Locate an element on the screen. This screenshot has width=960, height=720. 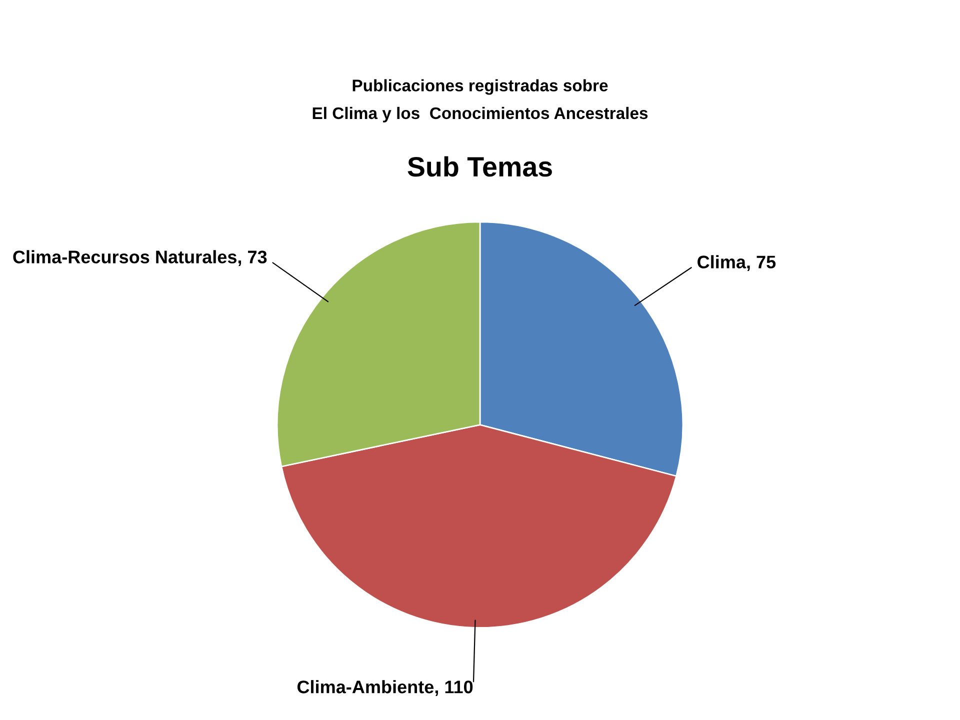
slice-label: Clima is located at coordinates (722, 261).